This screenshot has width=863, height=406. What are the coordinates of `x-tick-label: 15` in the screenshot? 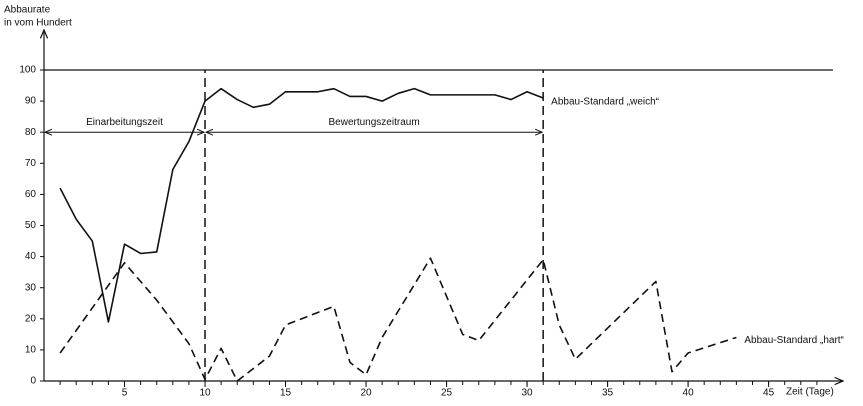 It's located at (286, 393).